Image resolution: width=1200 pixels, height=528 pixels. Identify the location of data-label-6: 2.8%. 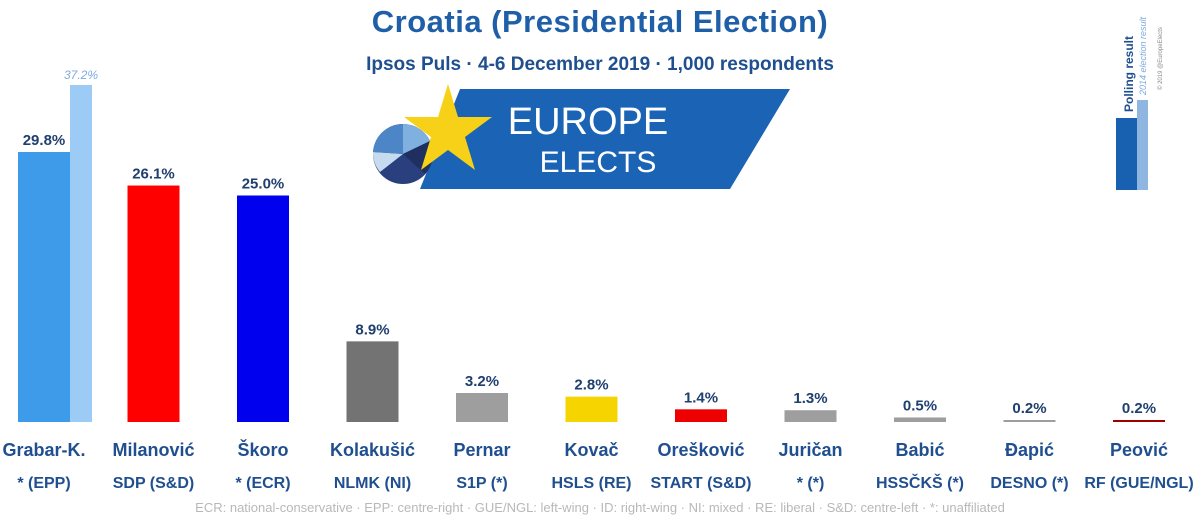
(591, 385).